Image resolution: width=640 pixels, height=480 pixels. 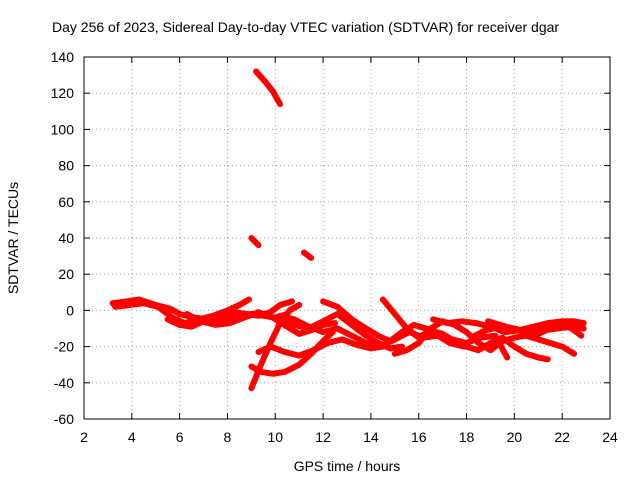 What do you see at coordinates (70, 310) in the screenshot?
I see `y-tick-label: 0` at bounding box center [70, 310].